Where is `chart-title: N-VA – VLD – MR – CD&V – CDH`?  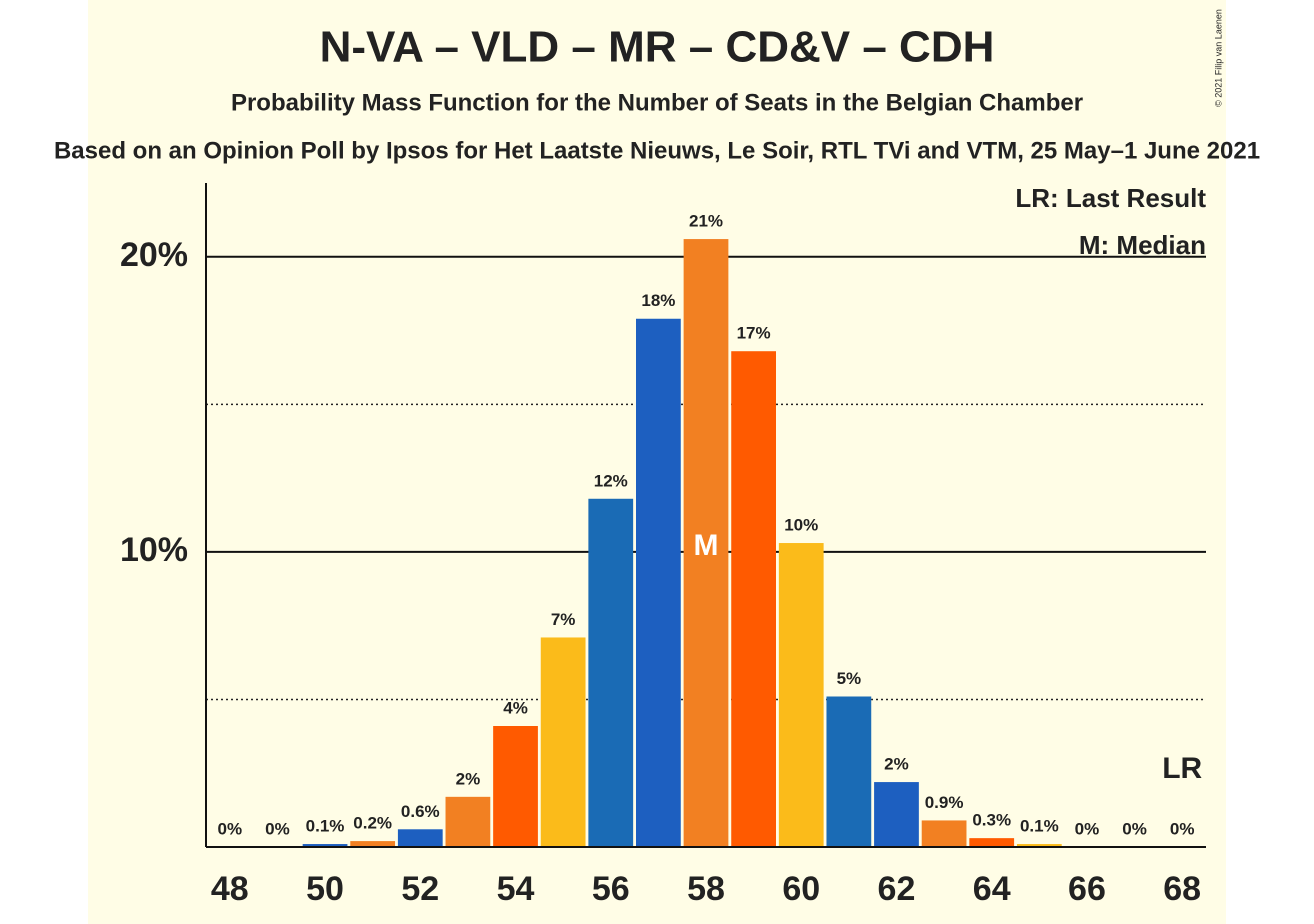 chart-title: N-VA – VLD – MR – CD&V – CDH is located at coordinates (657, 47).